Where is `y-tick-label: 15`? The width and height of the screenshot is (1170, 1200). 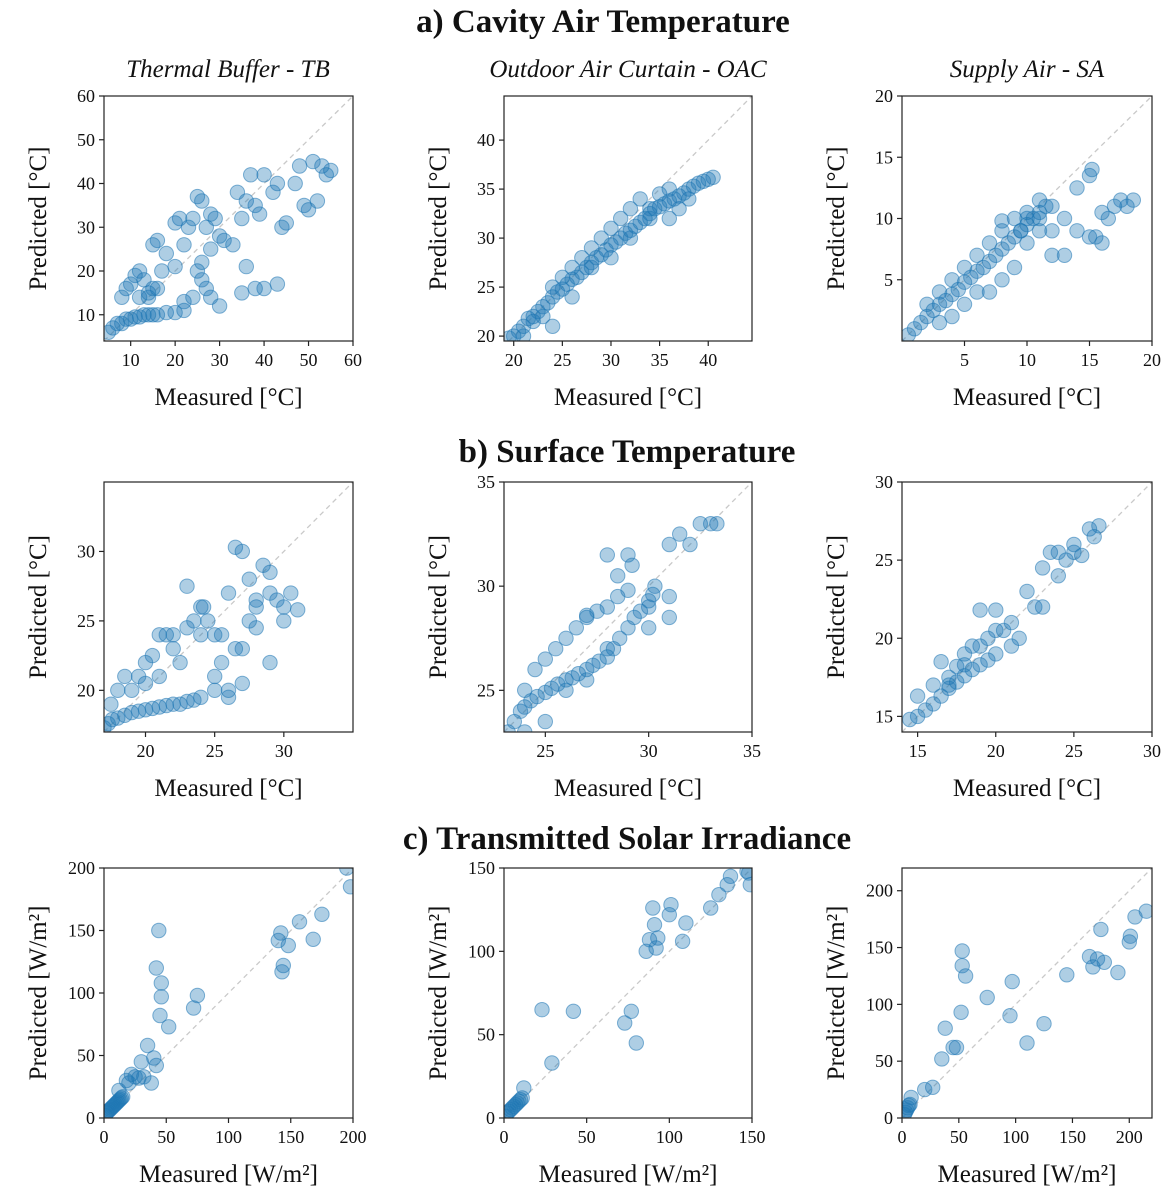 y-tick-label: 15 is located at coordinates (884, 157).